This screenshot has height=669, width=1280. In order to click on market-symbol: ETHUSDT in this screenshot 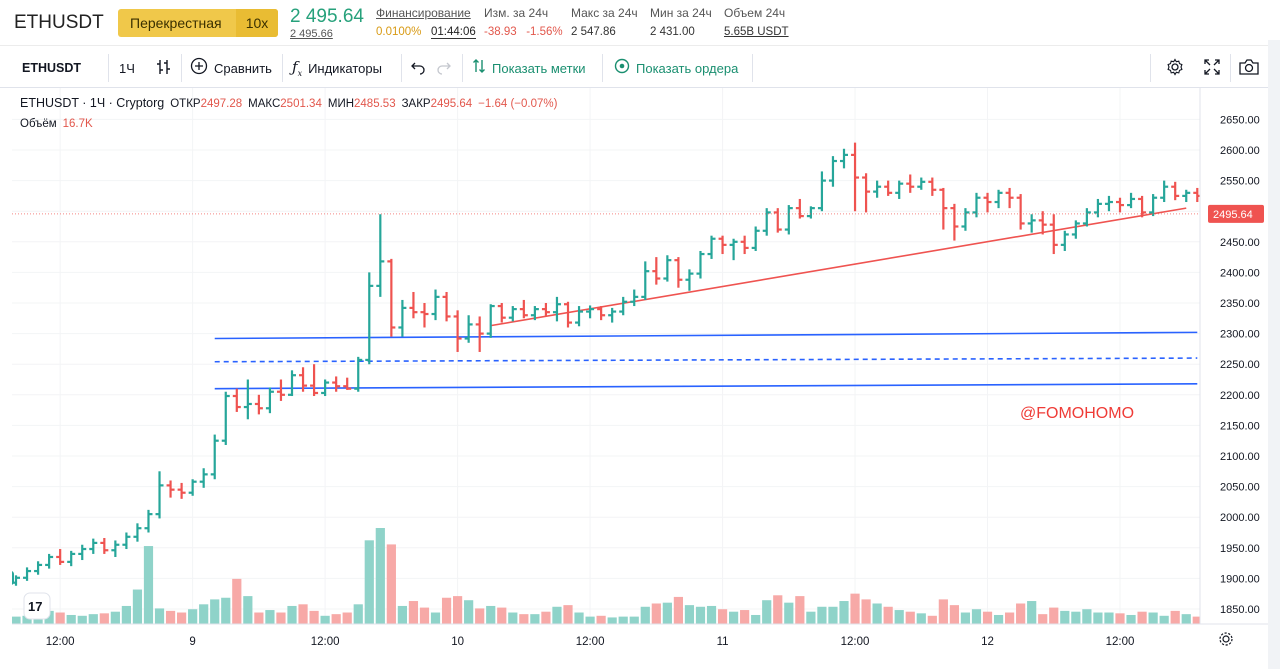, I will do `click(59, 22)`.